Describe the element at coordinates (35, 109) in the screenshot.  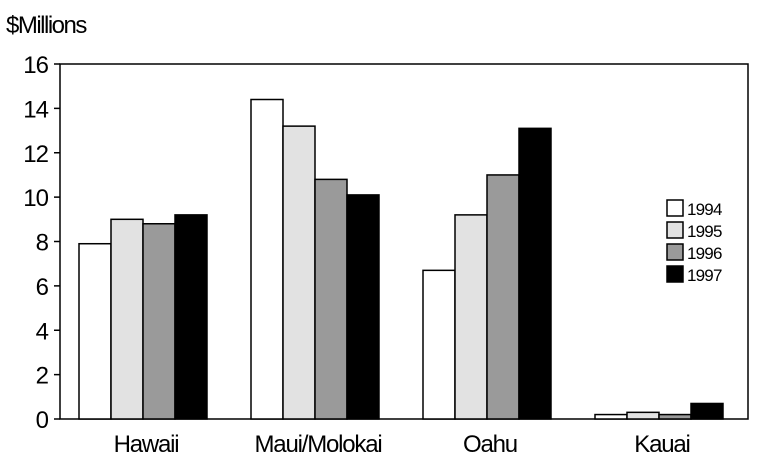
I see `y-tick-label: 14` at that location.